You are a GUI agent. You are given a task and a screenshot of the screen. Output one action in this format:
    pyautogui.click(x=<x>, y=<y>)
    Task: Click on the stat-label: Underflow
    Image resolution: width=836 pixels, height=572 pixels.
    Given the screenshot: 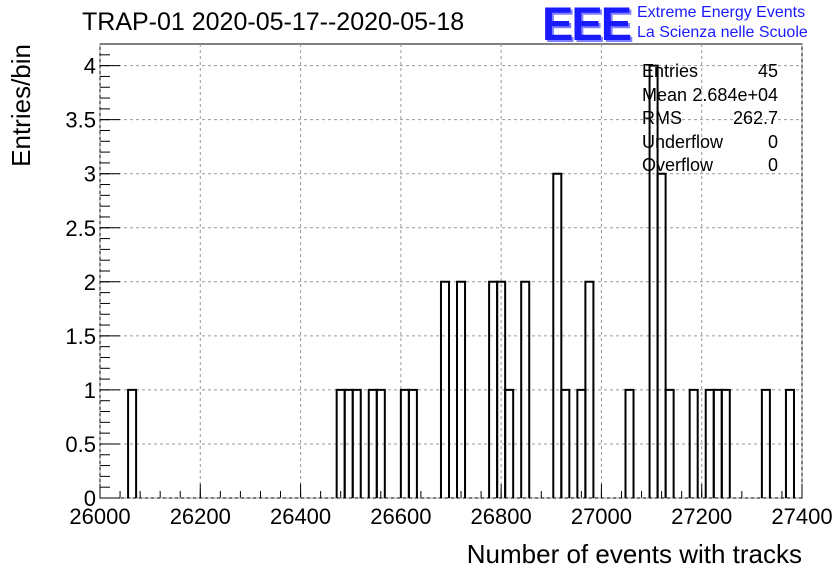 What is the action you would take?
    pyautogui.click(x=683, y=141)
    